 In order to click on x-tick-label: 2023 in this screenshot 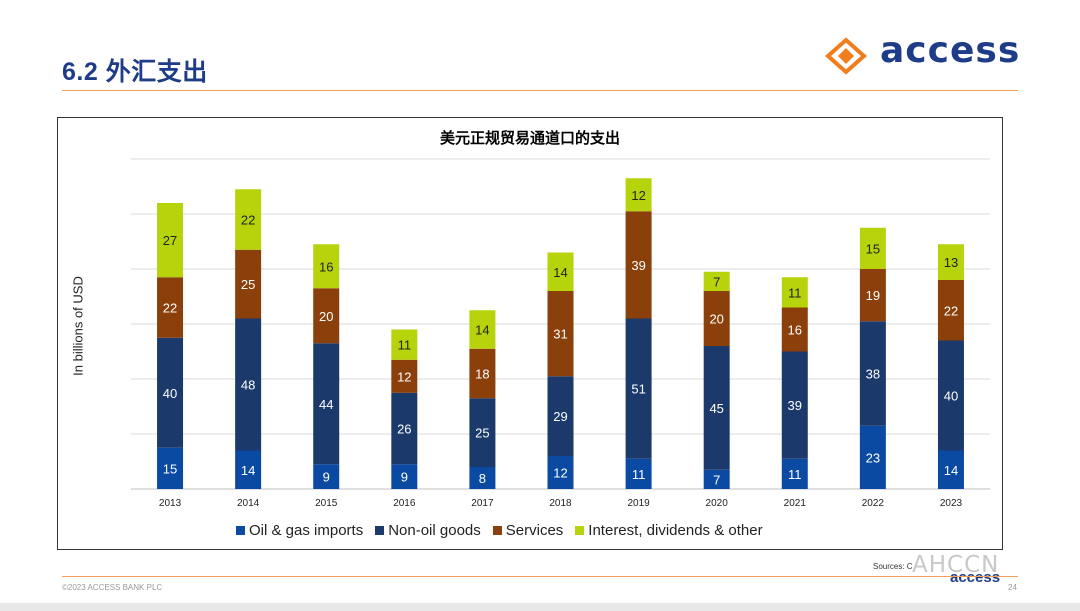, I will do `click(951, 503)`.